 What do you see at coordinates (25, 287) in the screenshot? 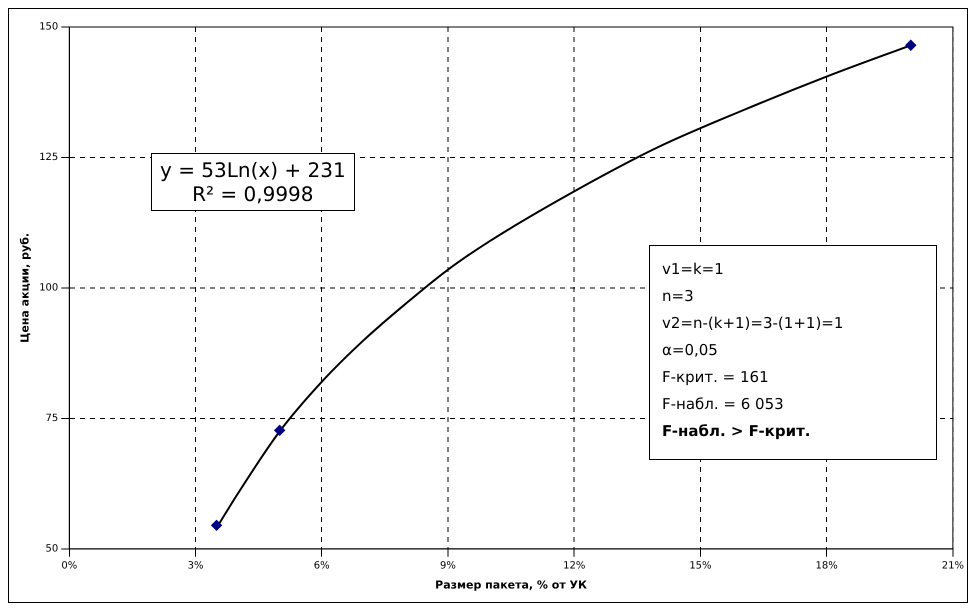
I see `y-axis-title: Цена акции, руб.` at bounding box center [25, 287].